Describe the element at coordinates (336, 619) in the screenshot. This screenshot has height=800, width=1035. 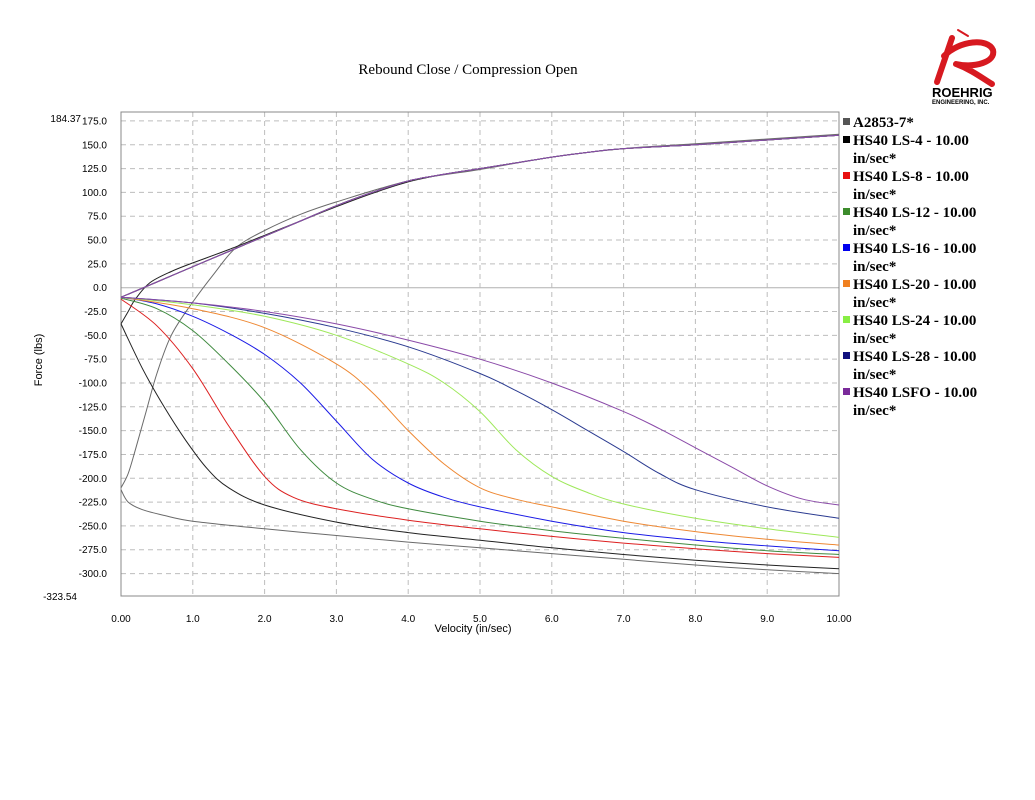
I see `x-tick-label: 3.0` at that location.